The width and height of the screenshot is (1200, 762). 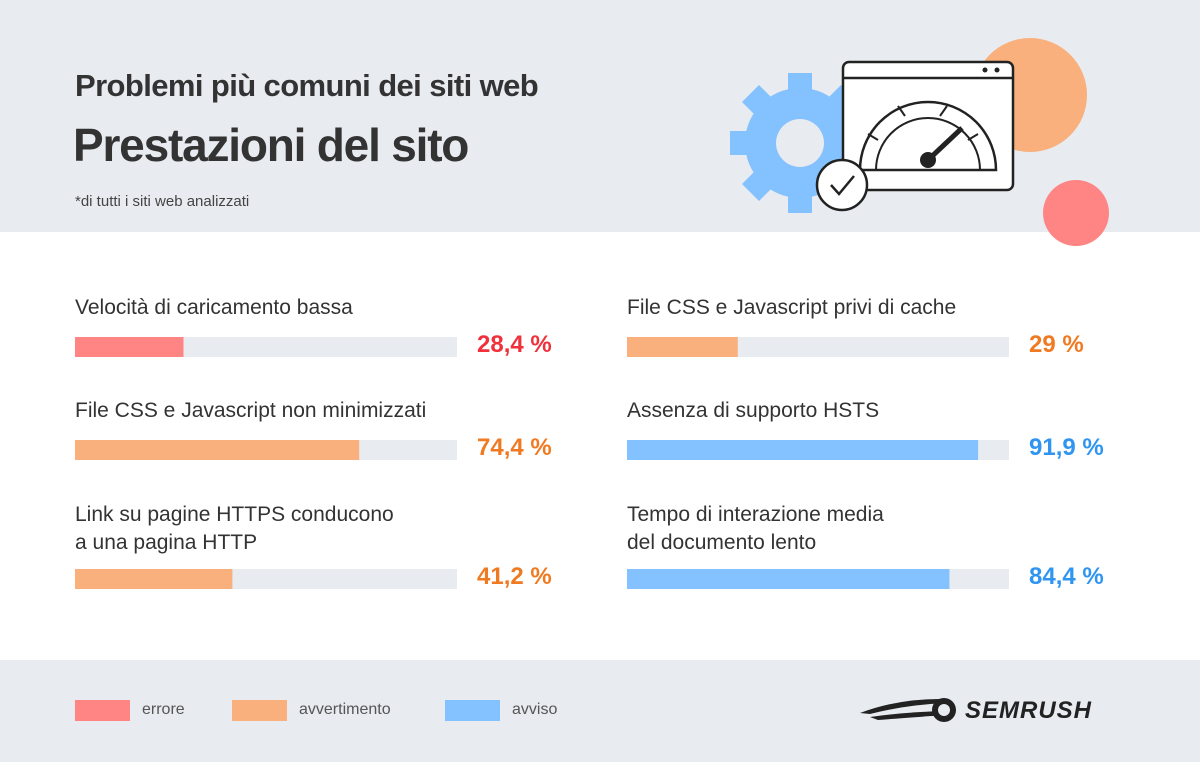 What do you see at coordinates (535, 709) in the screenshot?
I see `legend-label: avviso` at bounding box center [535, 709].